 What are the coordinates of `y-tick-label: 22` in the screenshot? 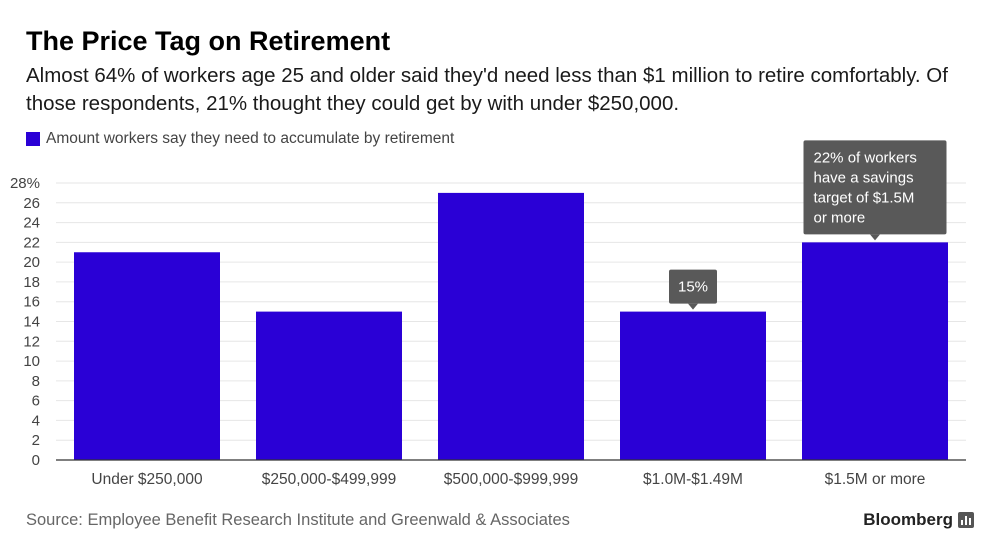 It's located at (31, 242).